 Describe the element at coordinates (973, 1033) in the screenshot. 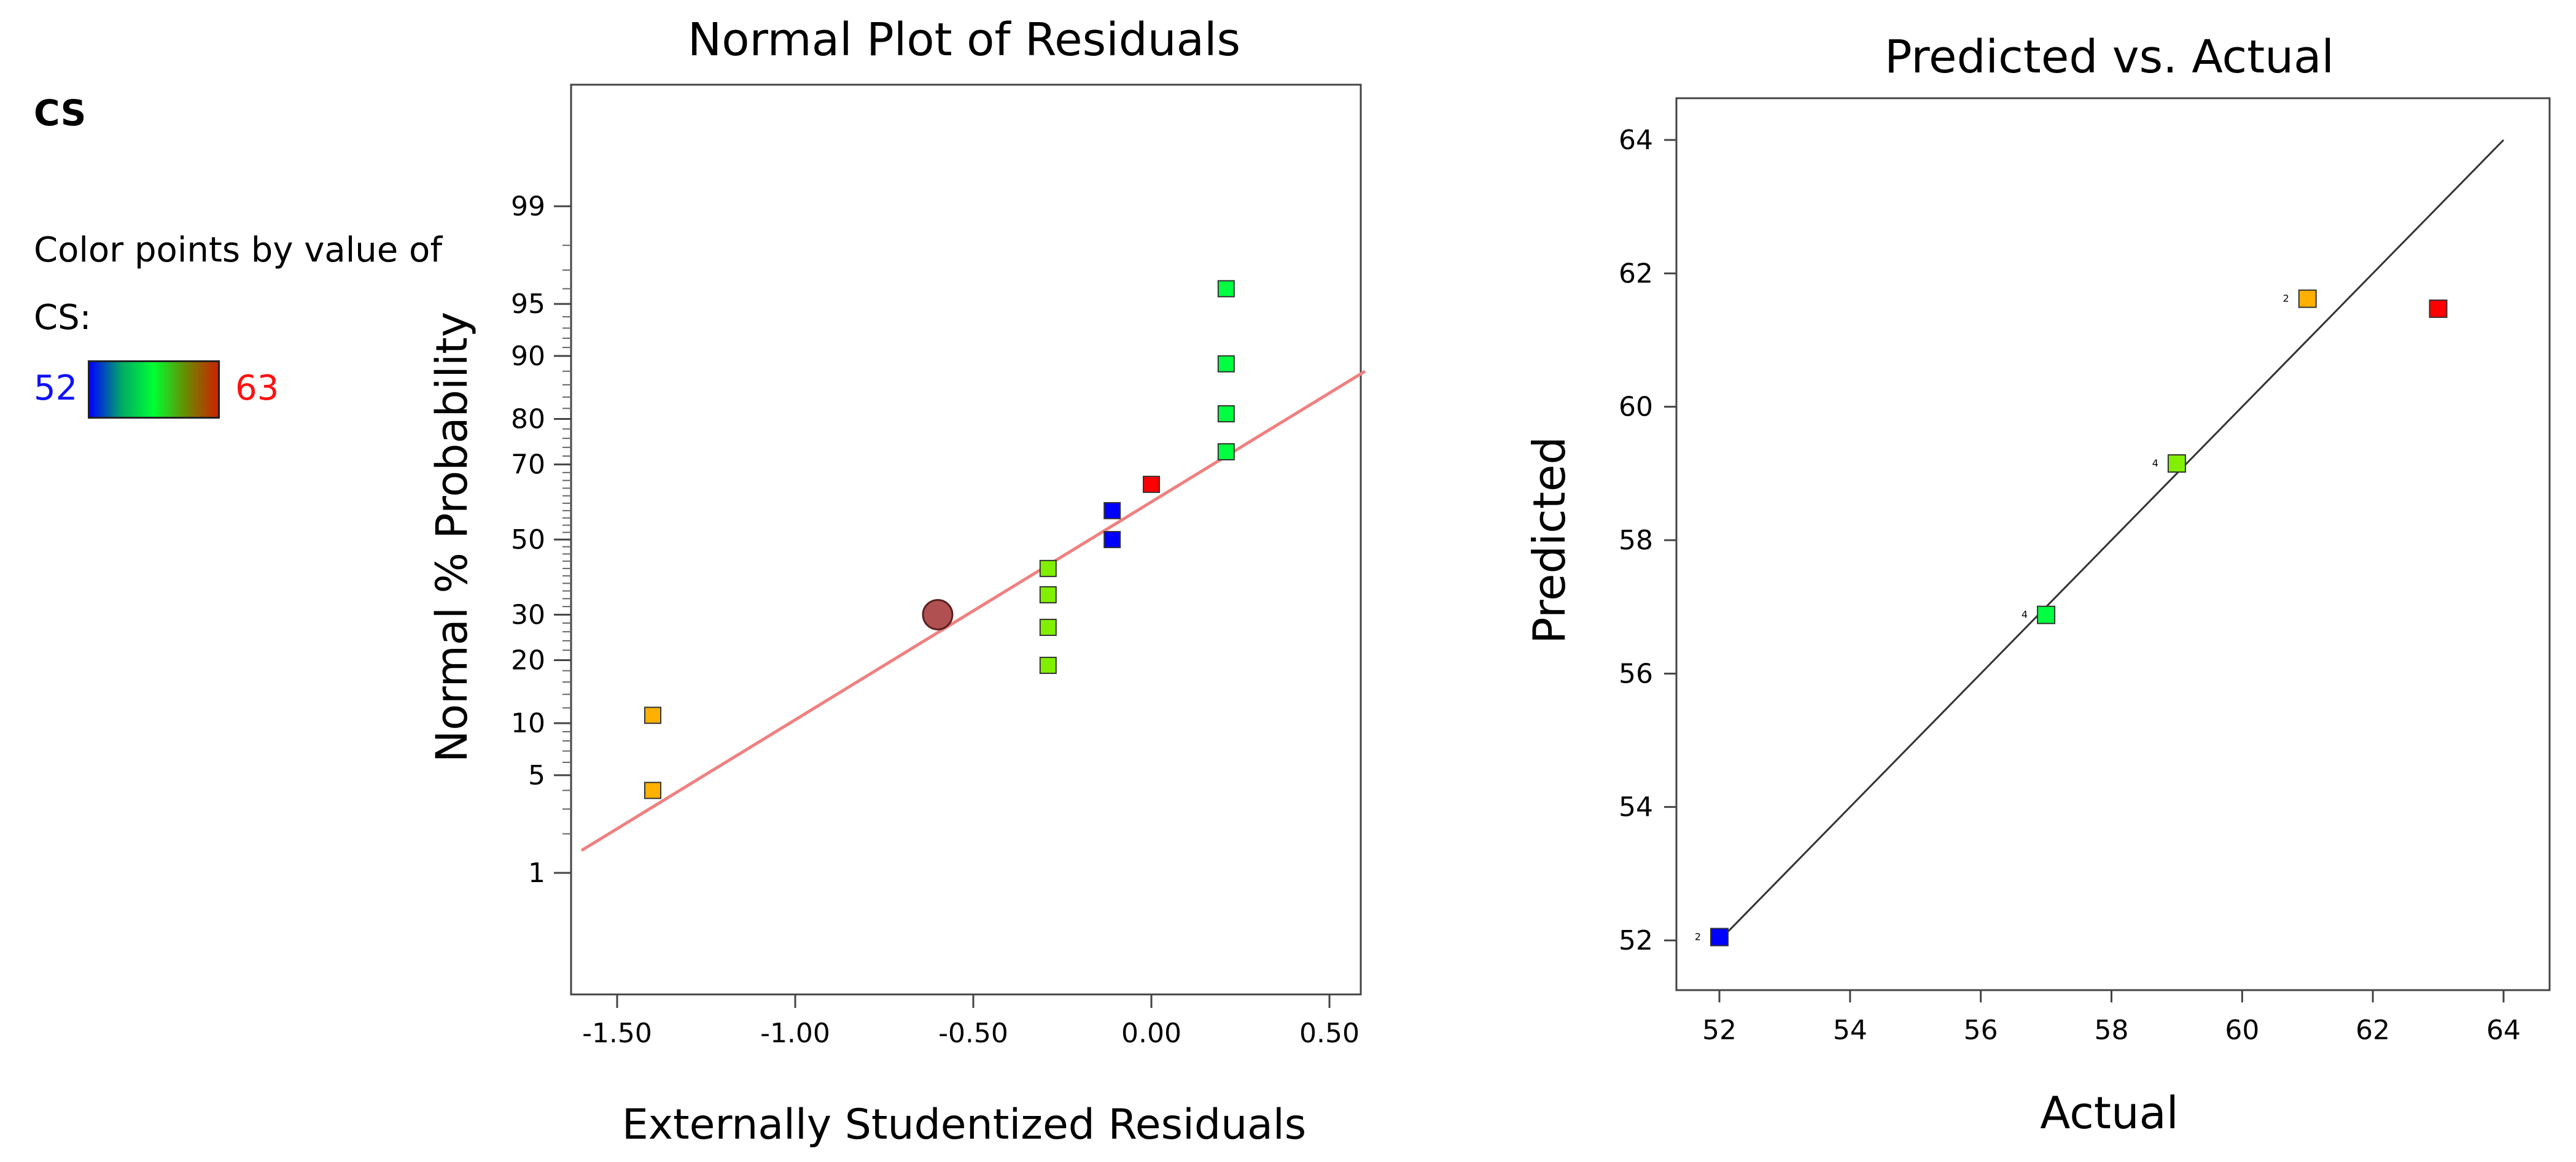

I see `x-tick-label: -0.50` at that location.